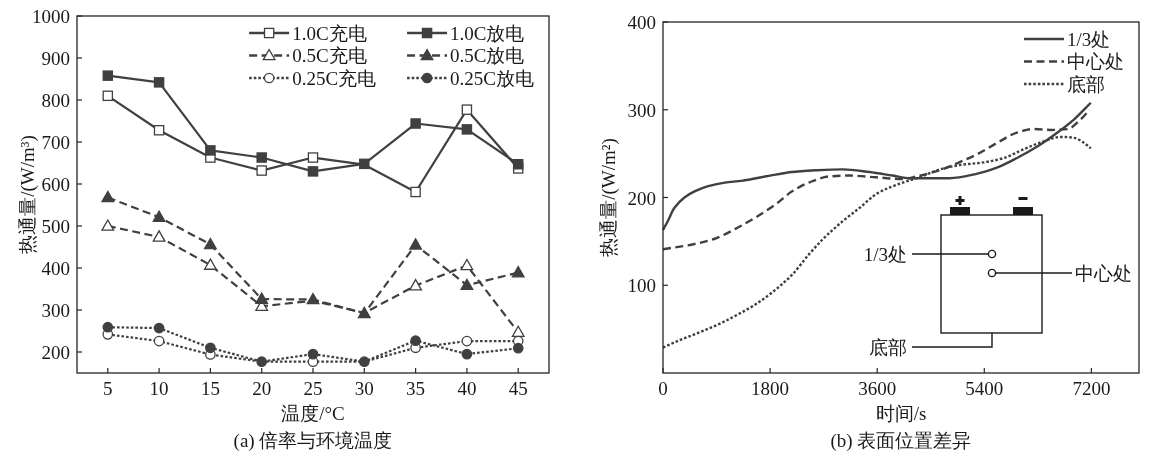  Describe the element at coordinates (313, 440) in the screenshot. I see `caption: (a) 倍率与环境温度` at that location.